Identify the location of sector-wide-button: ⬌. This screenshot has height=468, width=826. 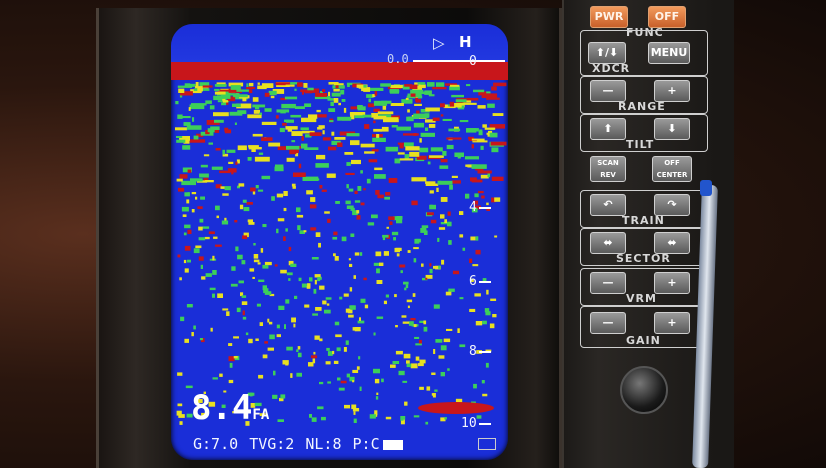
(672, 243).